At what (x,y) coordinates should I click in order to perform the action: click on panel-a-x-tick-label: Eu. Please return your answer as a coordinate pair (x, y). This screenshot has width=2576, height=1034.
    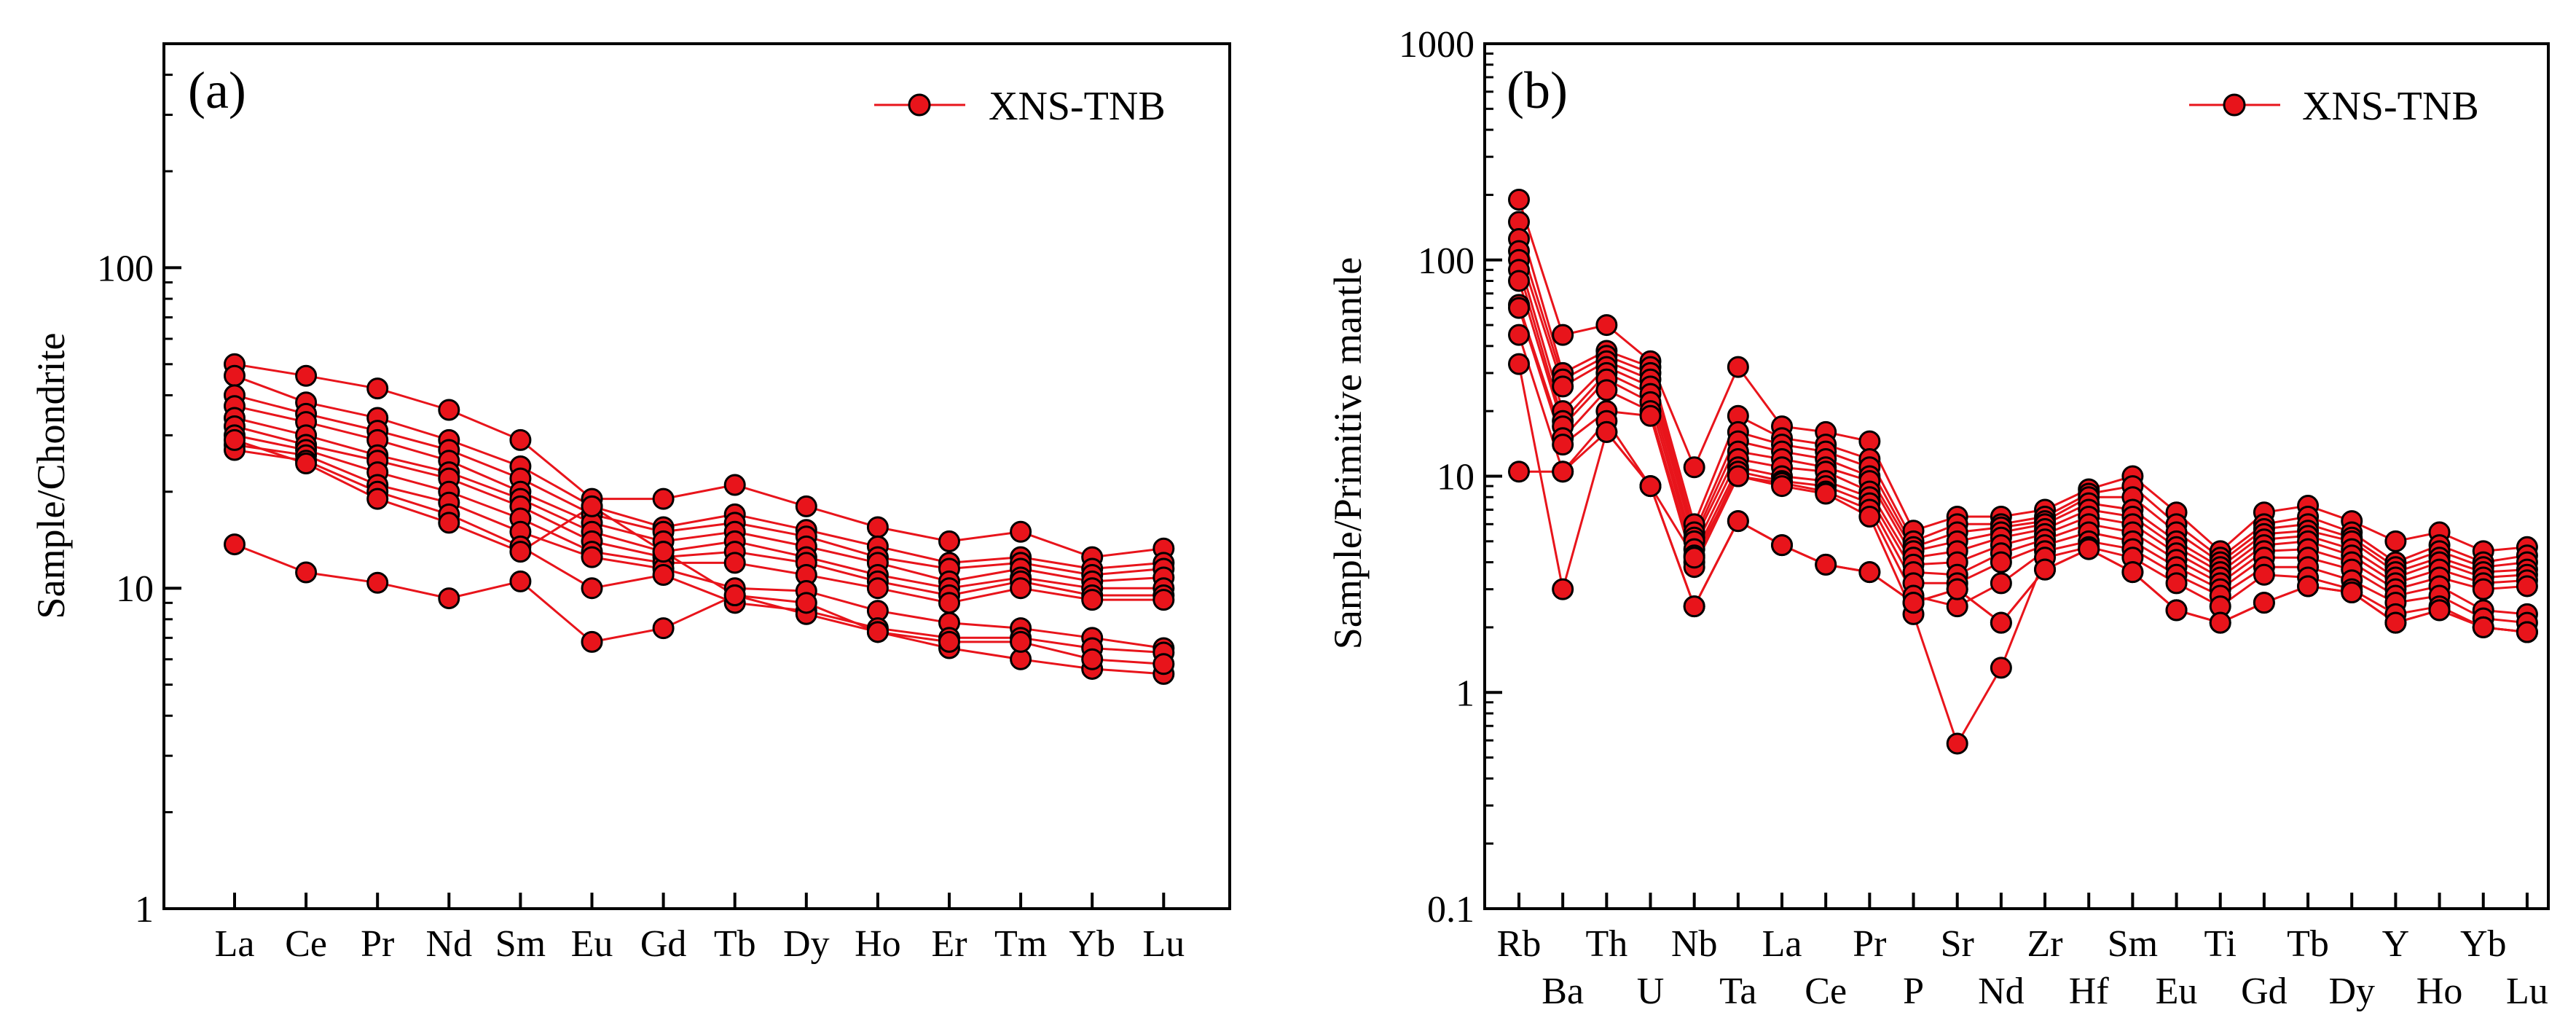
    Looking at the image, I should click on (592, 944).